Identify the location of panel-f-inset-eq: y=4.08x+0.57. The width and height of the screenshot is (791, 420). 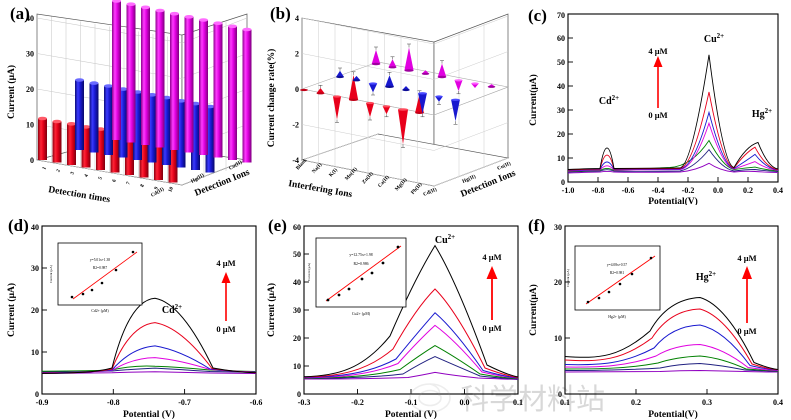
(617, 265).